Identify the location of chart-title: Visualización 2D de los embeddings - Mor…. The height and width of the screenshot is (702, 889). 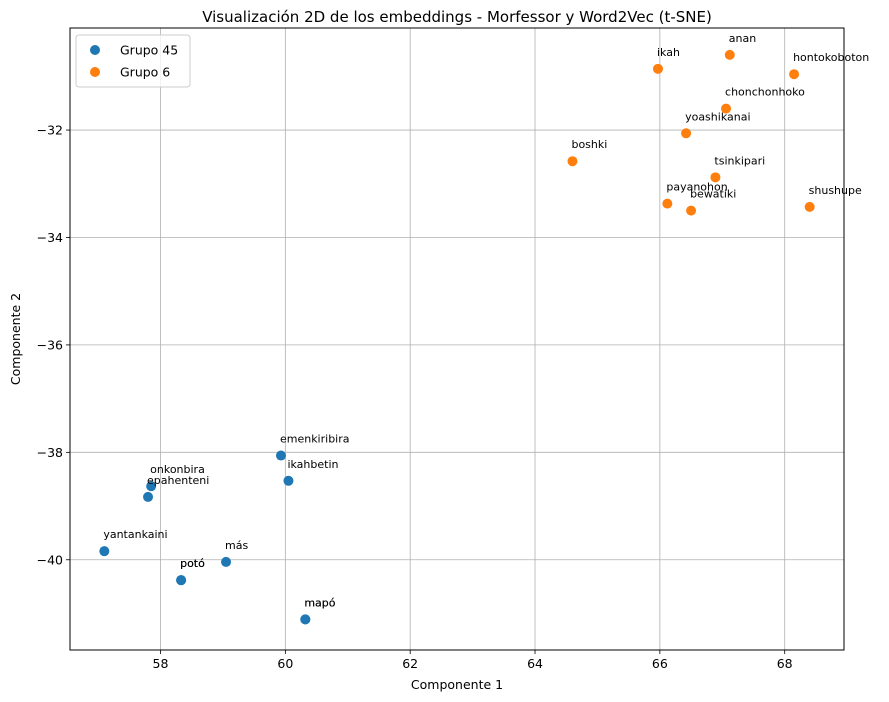
(457, 17).